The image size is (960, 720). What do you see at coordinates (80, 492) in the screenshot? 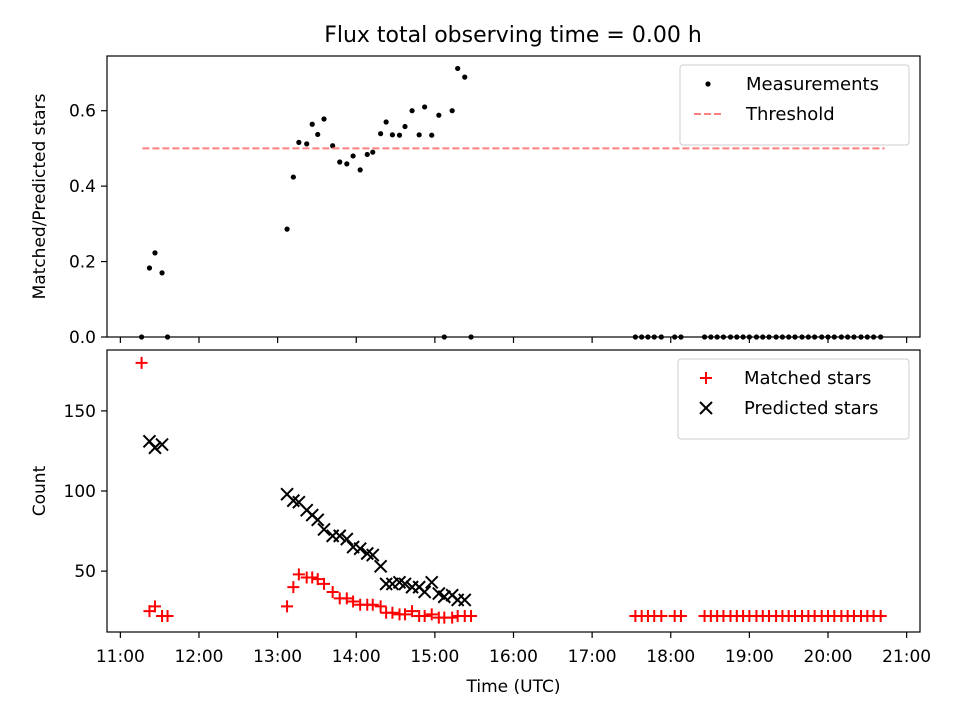
I see `y-tick-label: 100` at bounding box center [80, 492].